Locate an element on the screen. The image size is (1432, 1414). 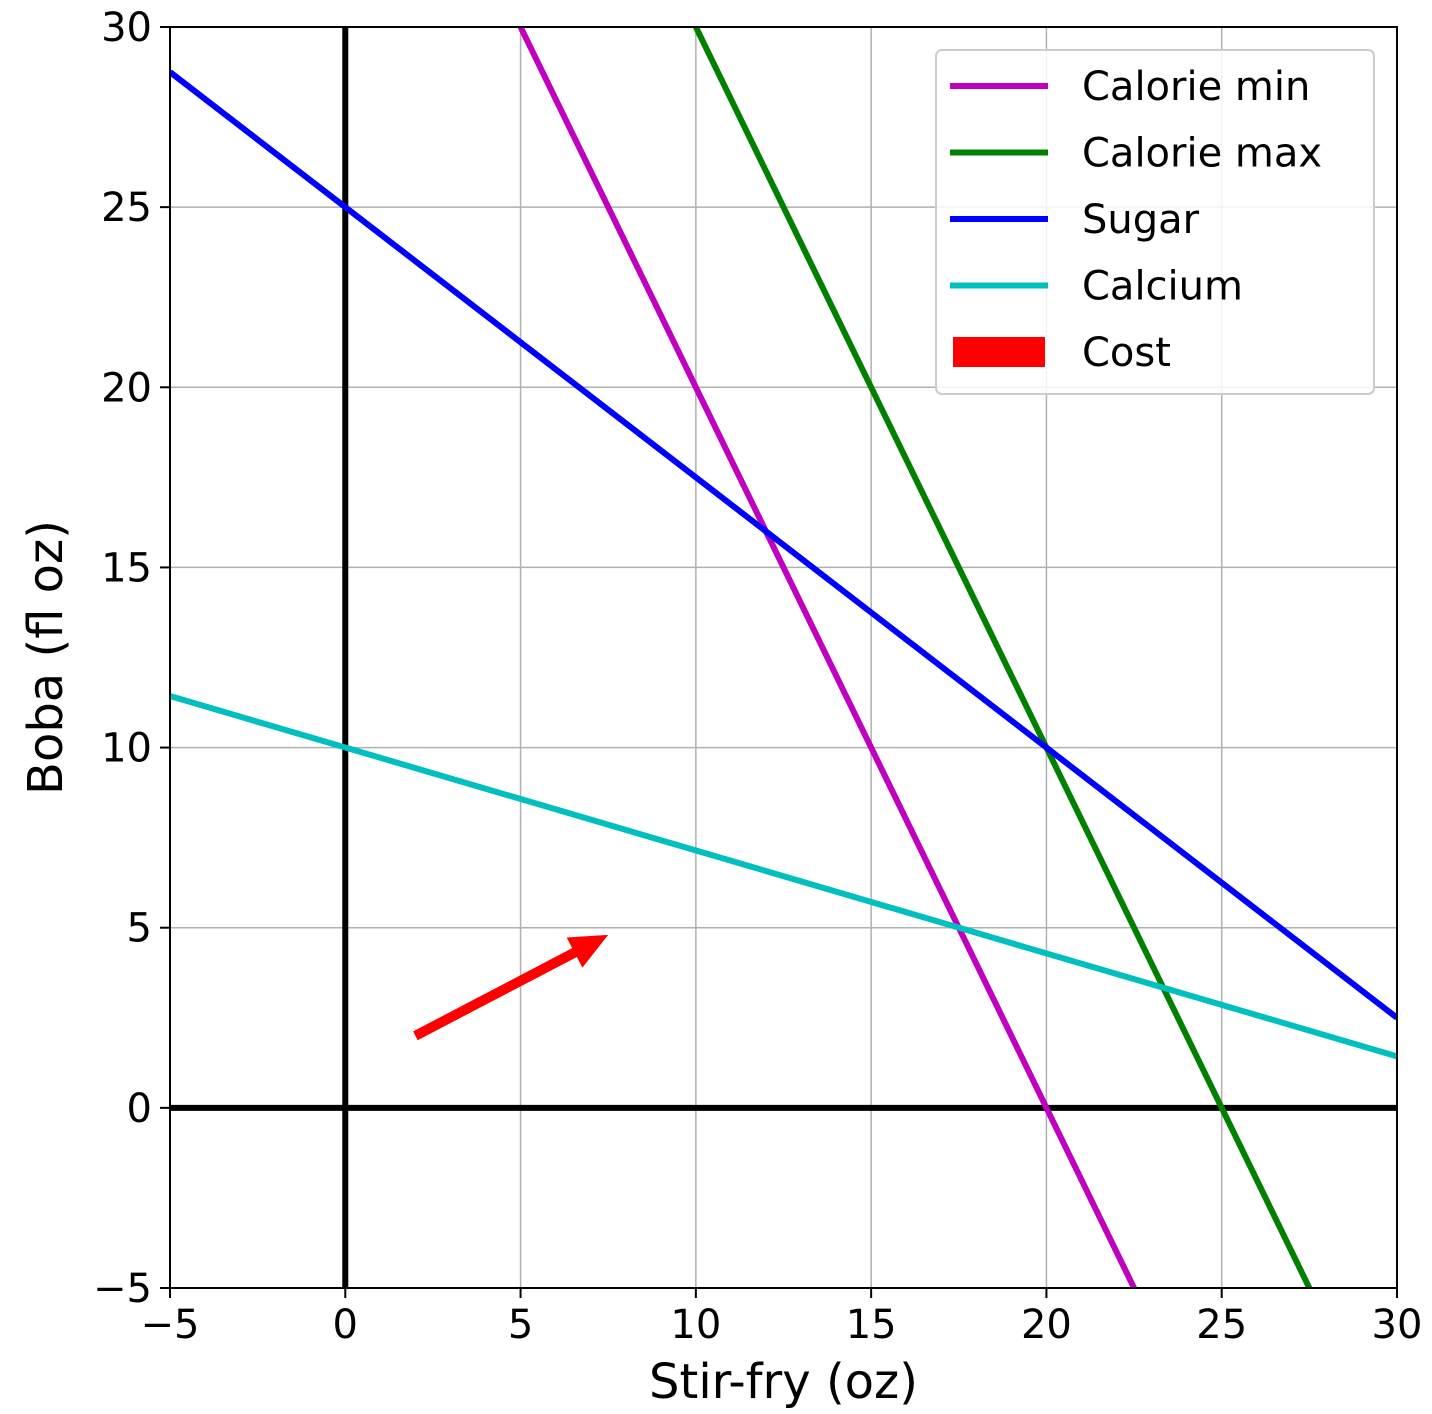
legend-swatch-cost is located at coordinates (999, 352).